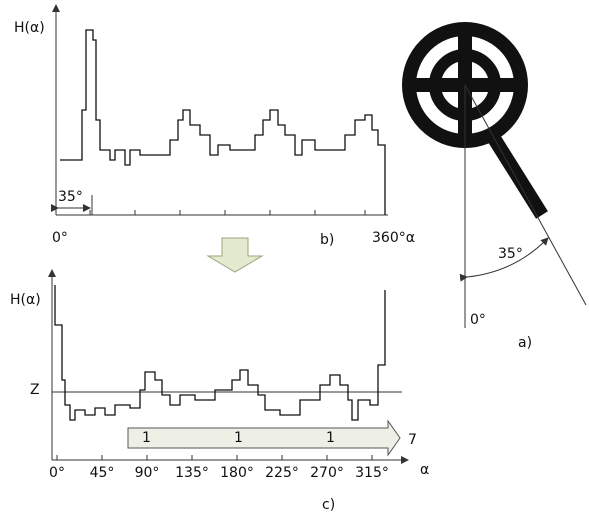 The height and width of the screenshot is (518, 589). What do you see at coordinates (478, 320) in the screenshot?
I see `zero-label: 0°` at bounding box center [478, 320].